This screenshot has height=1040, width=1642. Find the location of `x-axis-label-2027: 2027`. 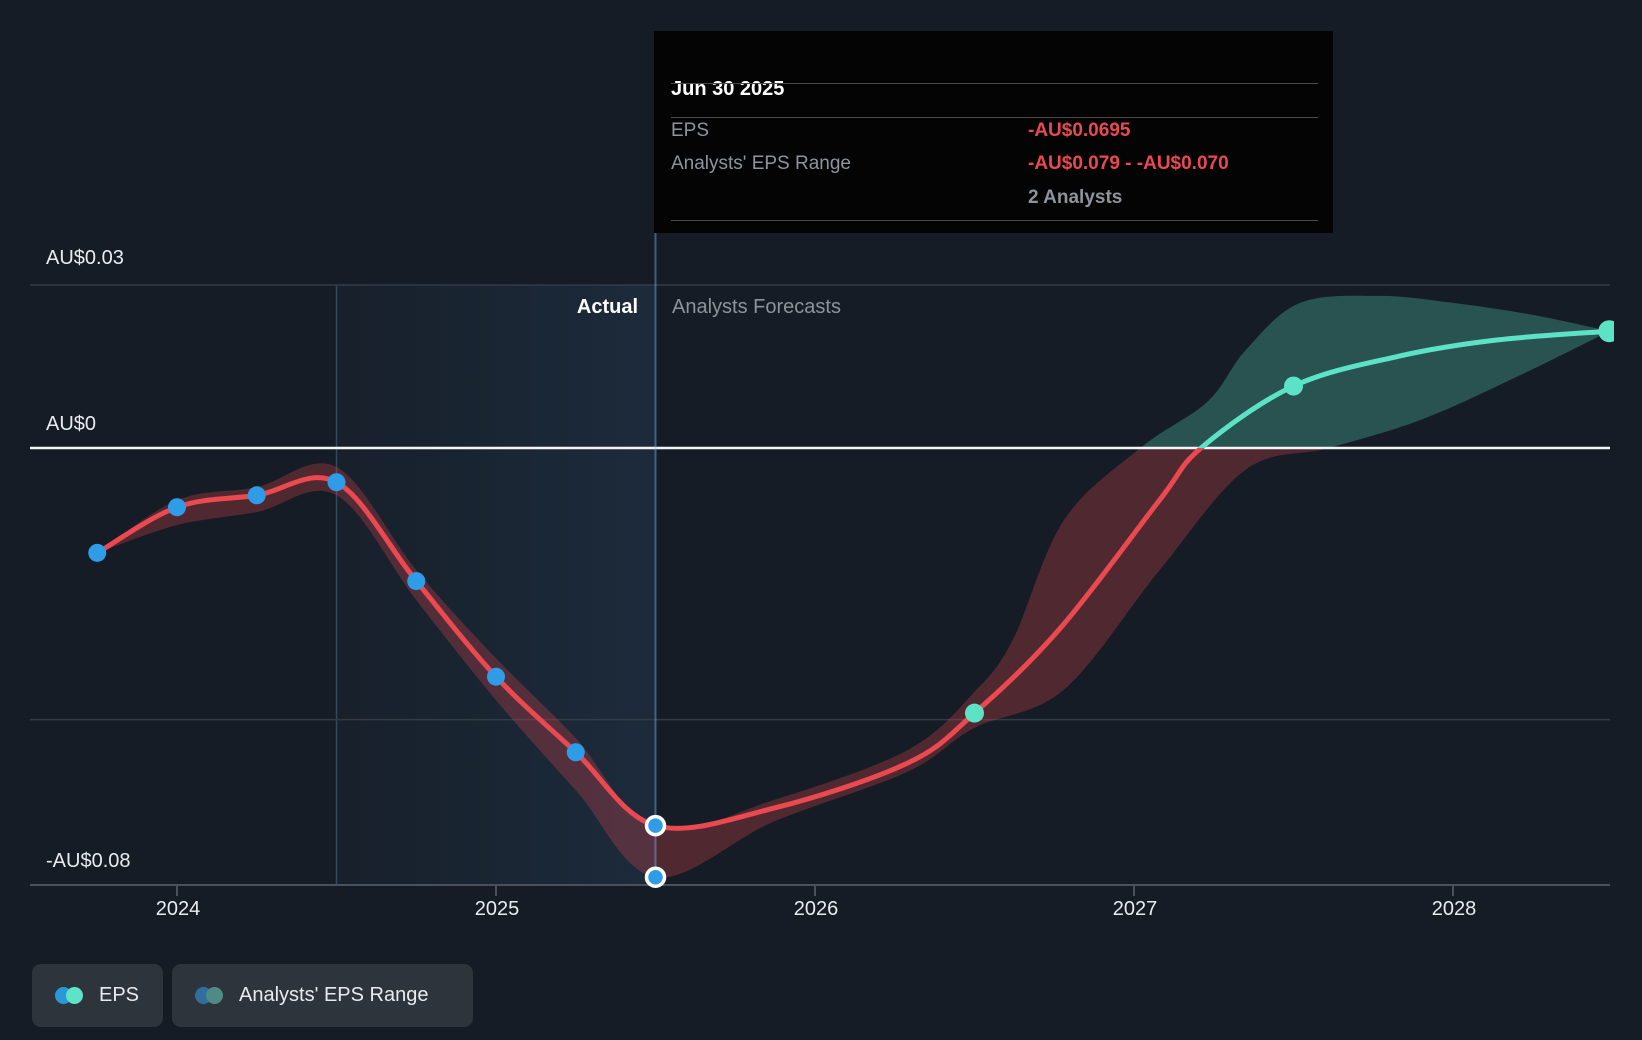

x-axis-label-2027: 2027 is located at coordinates (1135, 909).